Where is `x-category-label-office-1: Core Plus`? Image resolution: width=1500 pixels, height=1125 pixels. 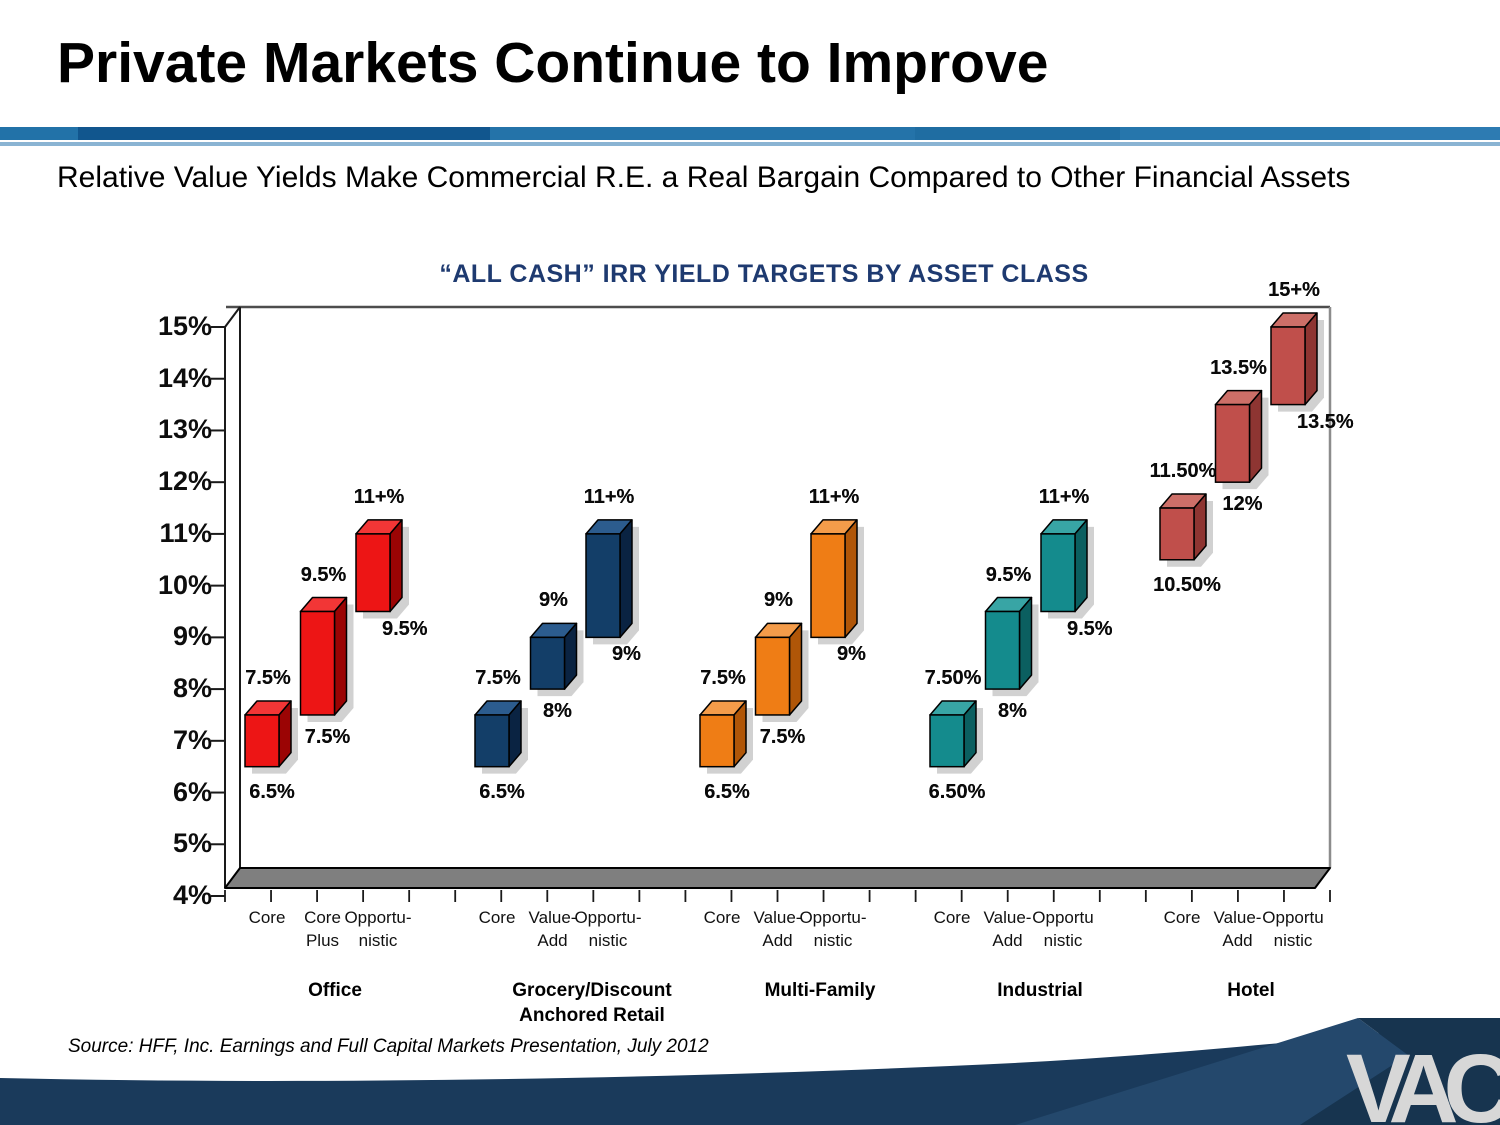 x-category-label-office-1: Core Plus is located at coordinates (322, 929).